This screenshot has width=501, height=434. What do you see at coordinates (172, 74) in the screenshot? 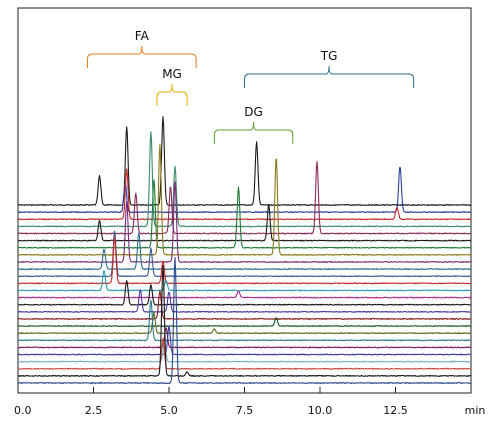
I see `bracket-label-mg: MG` at bounding box center [172, 74].